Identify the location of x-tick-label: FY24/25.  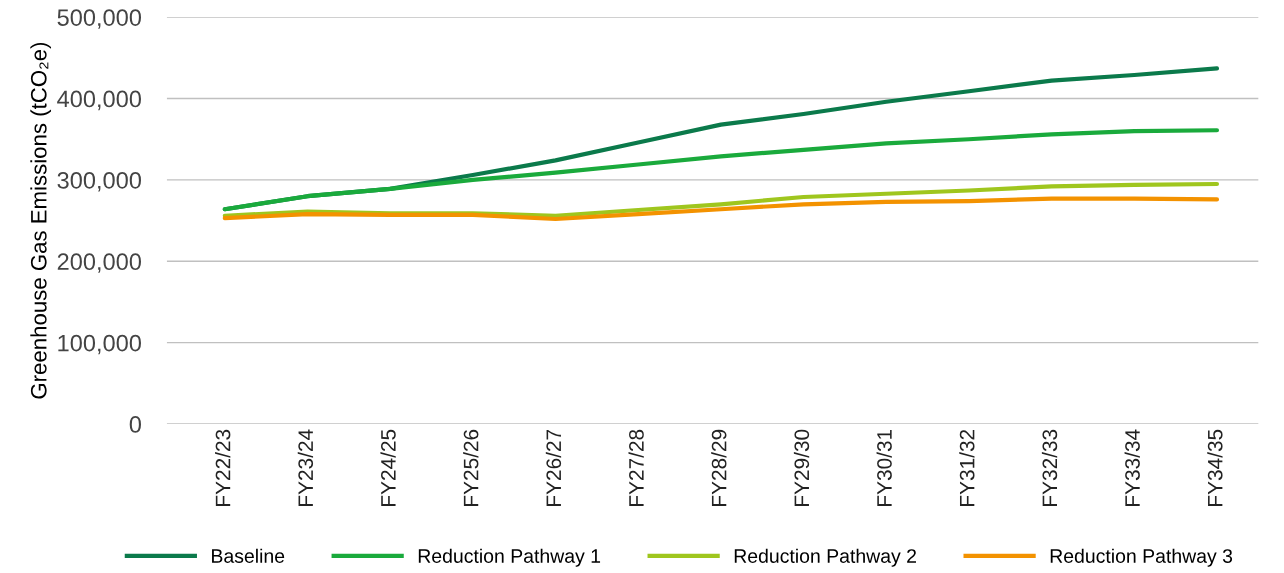
(388, 467).